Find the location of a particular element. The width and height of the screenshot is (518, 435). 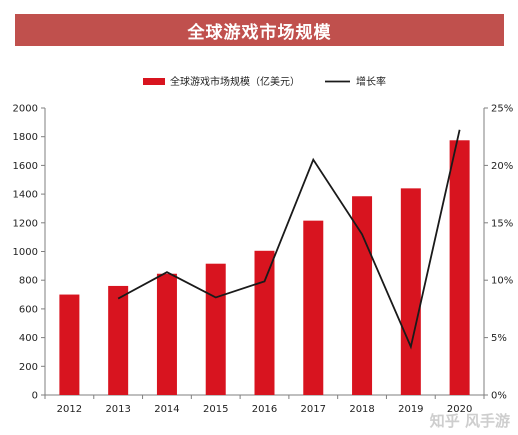

y-left-tick-label: 1000 is located at coordinates (25, 252).